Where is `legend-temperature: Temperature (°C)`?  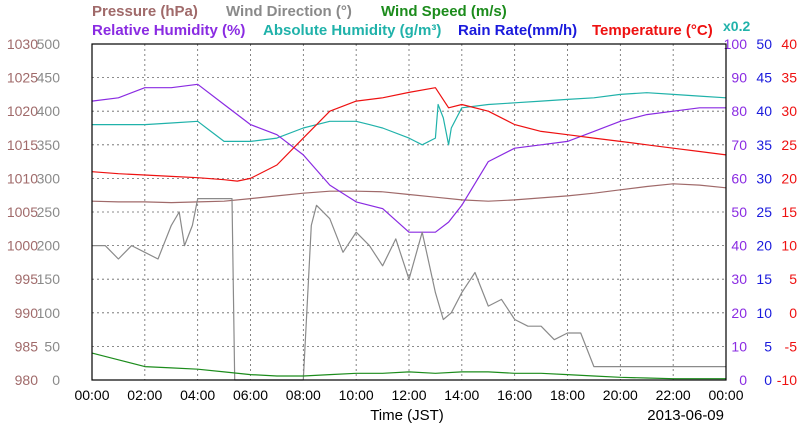 legend-temperature: Temperature (°C) is located at coordinates (652, 30).